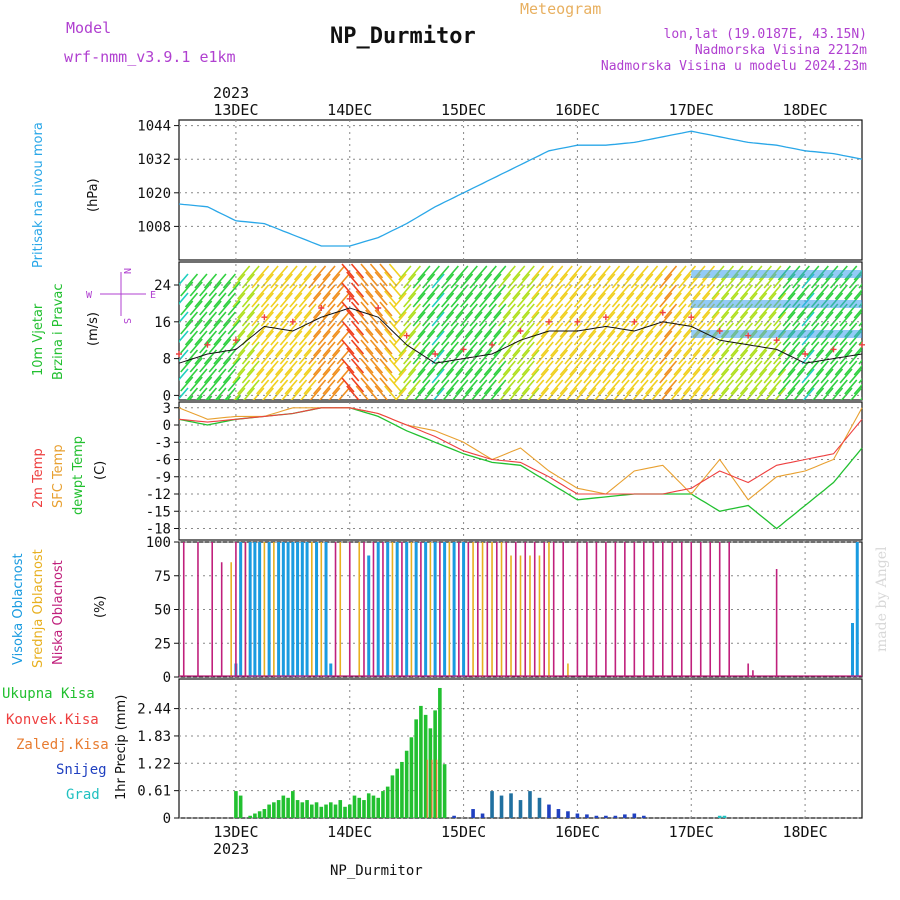 The height and width of the screenshot is (900, 900). I want to click on wind-gust-marks, so click(520, 326).